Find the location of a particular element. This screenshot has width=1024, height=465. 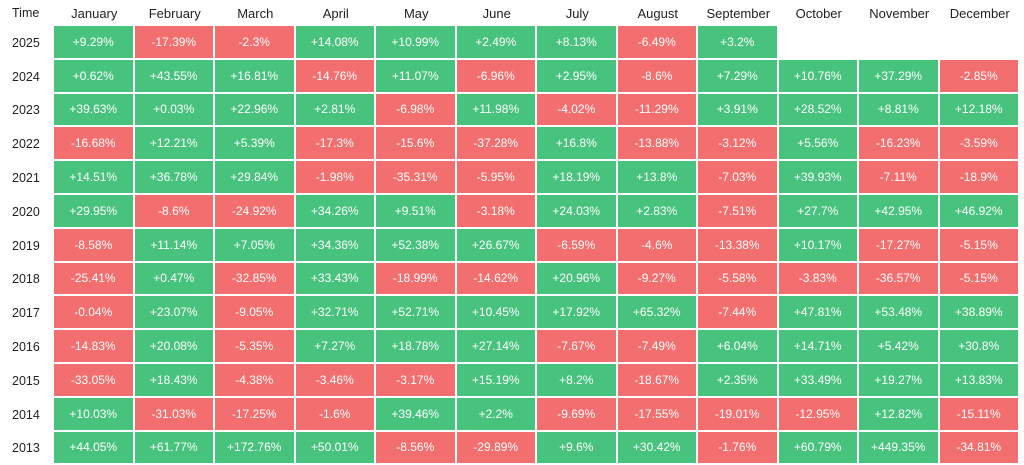

return-cell: -6.49% is located at coordinates (657, 43).